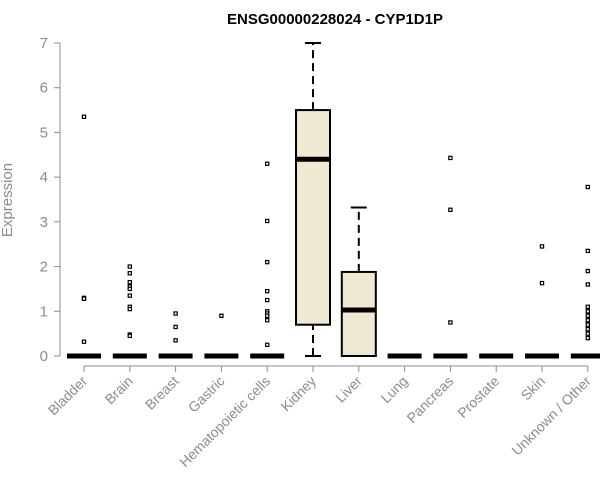 Image resolution: width=600 pixels, height=500 pixels. Describe the element at coordinates (299, 394) in the screenshot. I see `x-tick-label: Kidney` at that location.